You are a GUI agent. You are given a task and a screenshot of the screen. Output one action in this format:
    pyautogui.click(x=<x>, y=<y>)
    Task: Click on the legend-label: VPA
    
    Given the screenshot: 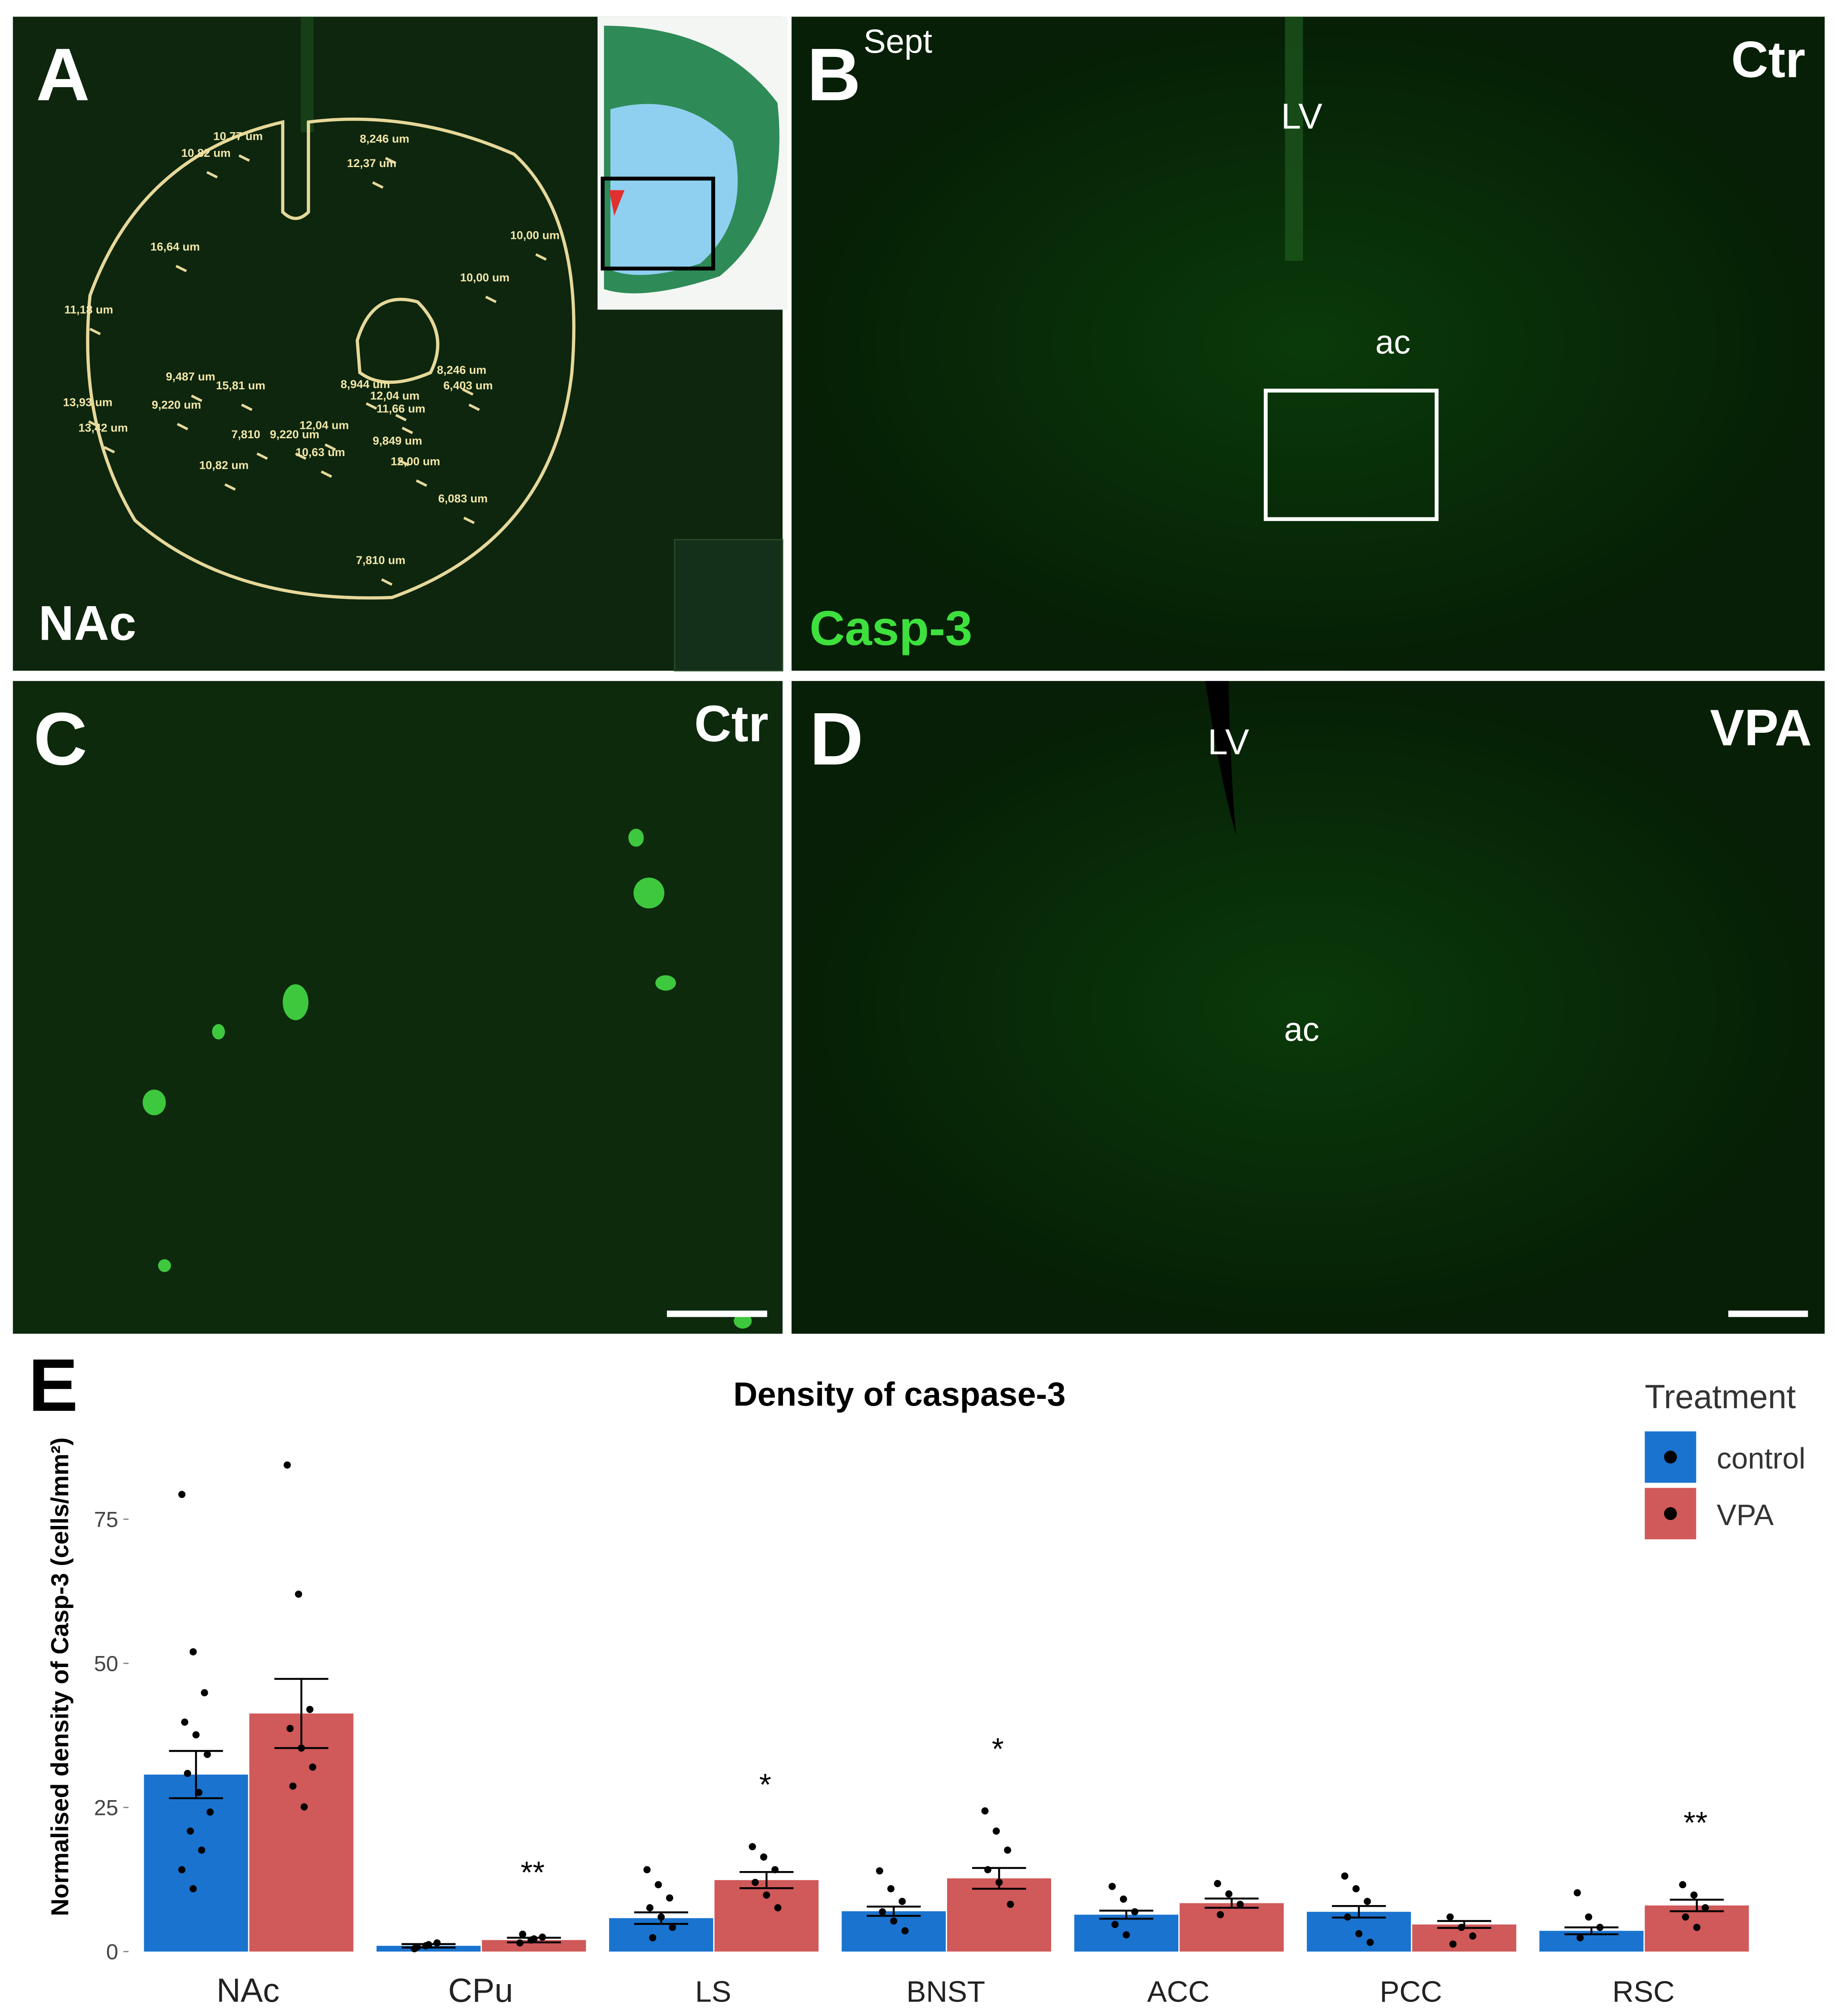 What is the action you would take?
    pyautogui.click(x=1745, y=1514)
    